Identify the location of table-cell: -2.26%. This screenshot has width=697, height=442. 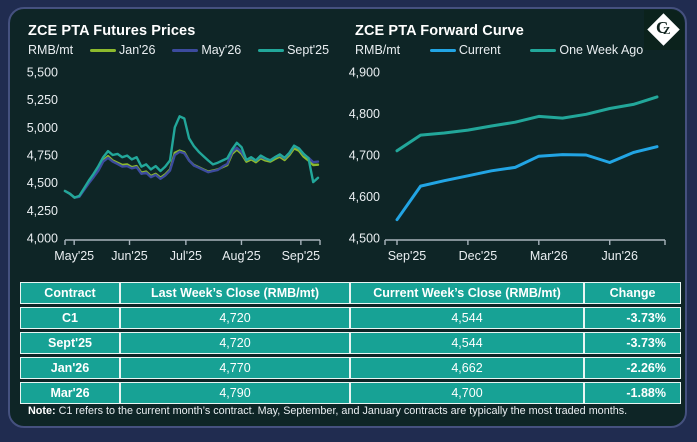
(632, 368).